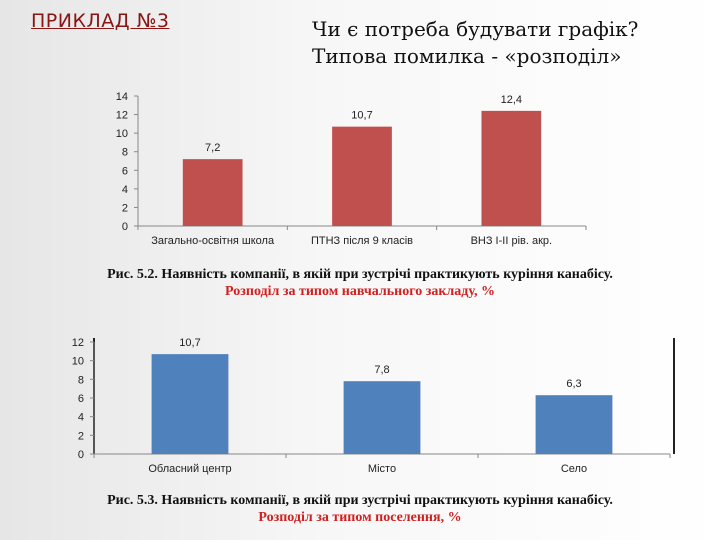 Image resolution: width=720 pixels, height=540 pixels. I want to click on caption-subtitle: Розподіл за типом навчального закладу, %, so click(360, 291).